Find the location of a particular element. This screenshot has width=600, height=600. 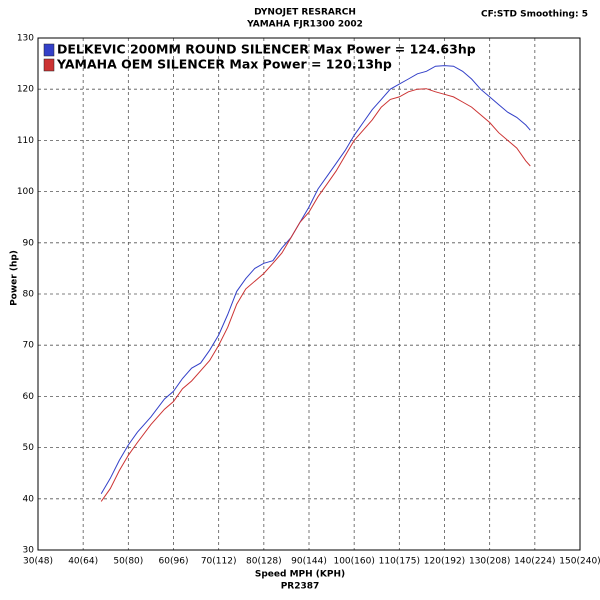

x-tick-label: 130(208) is located at coordinates (489, 562).